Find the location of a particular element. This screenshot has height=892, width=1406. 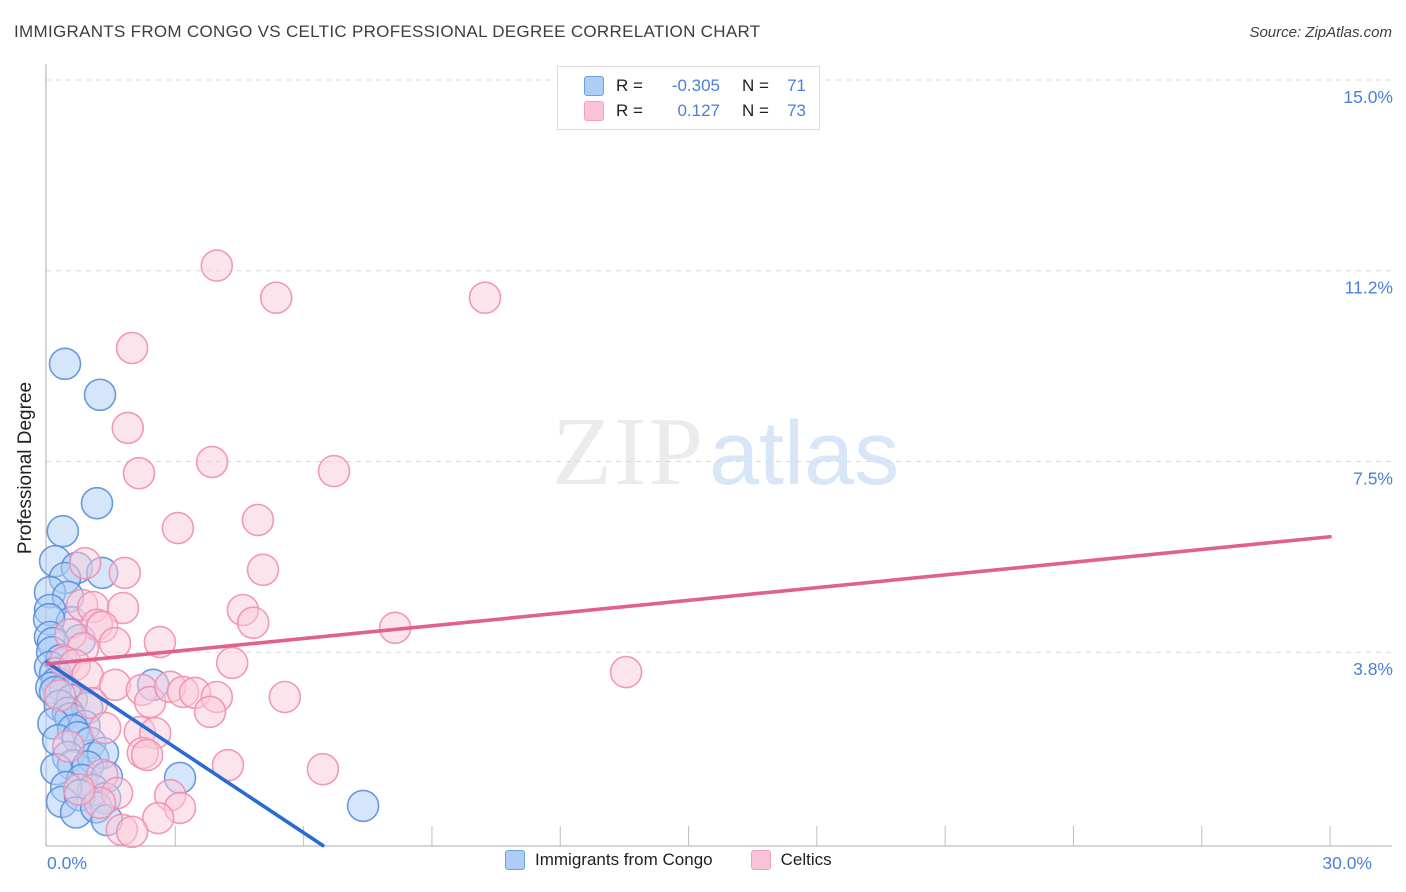

x-max-label: 30.0% is located at coordinates (1347, 863).